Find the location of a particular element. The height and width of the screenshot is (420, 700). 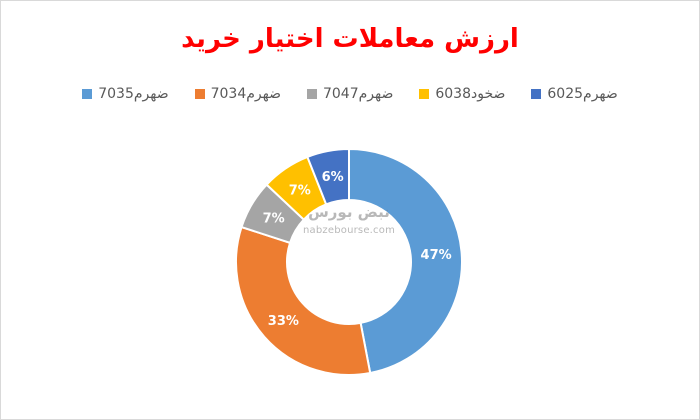

chart-legend: ضهرم7035 ضهرم7034 ضهرم7047 ضخود6038 ضهرم6025 is located at coordinates (350, 94).